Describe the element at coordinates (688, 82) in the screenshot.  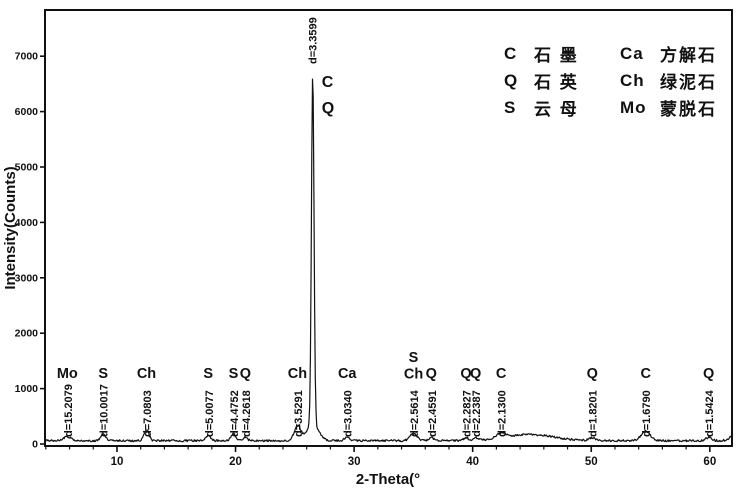
I see `legend-name: 绿泥石` at that location.